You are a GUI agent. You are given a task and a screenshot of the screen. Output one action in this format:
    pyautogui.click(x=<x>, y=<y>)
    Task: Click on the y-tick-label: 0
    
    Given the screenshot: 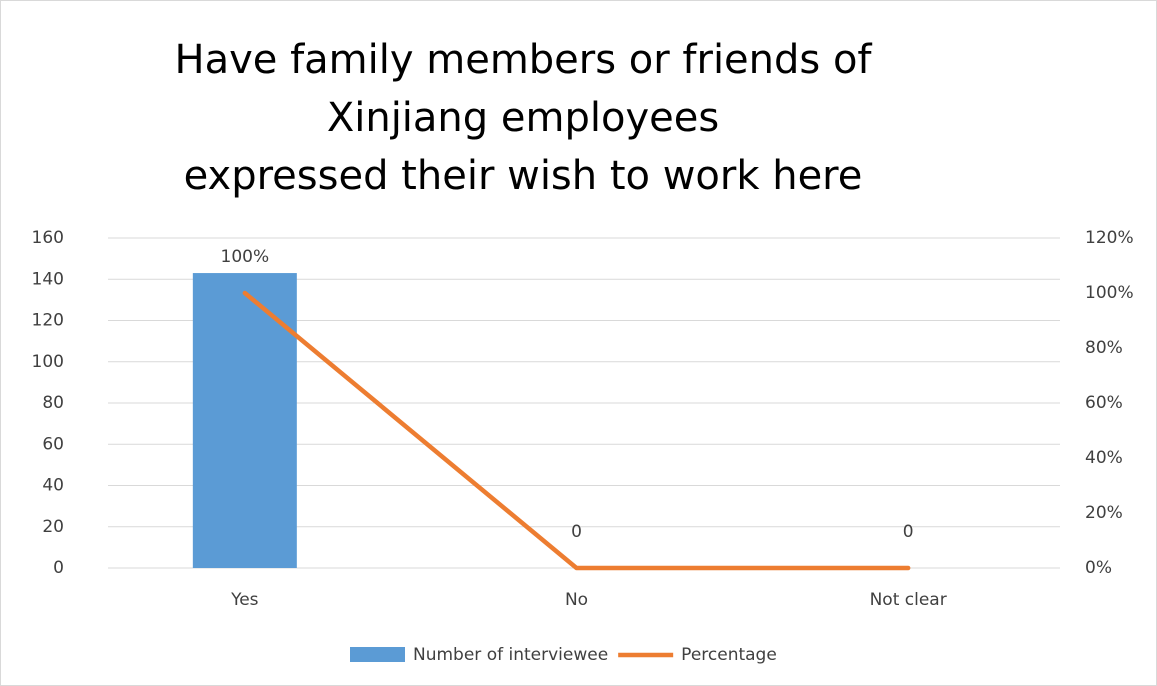 What is the action you would take?
    pyautogui.click(x=58, y=568)
    